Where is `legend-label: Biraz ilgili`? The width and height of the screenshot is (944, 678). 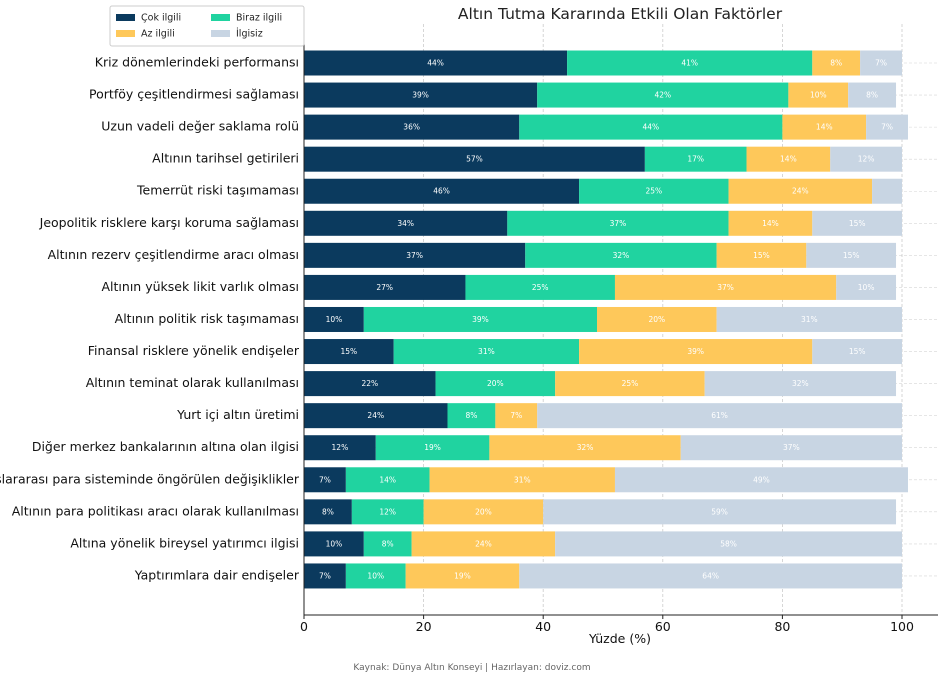 legend-label: Biraz ilgili is located at coordinates (259, 18).